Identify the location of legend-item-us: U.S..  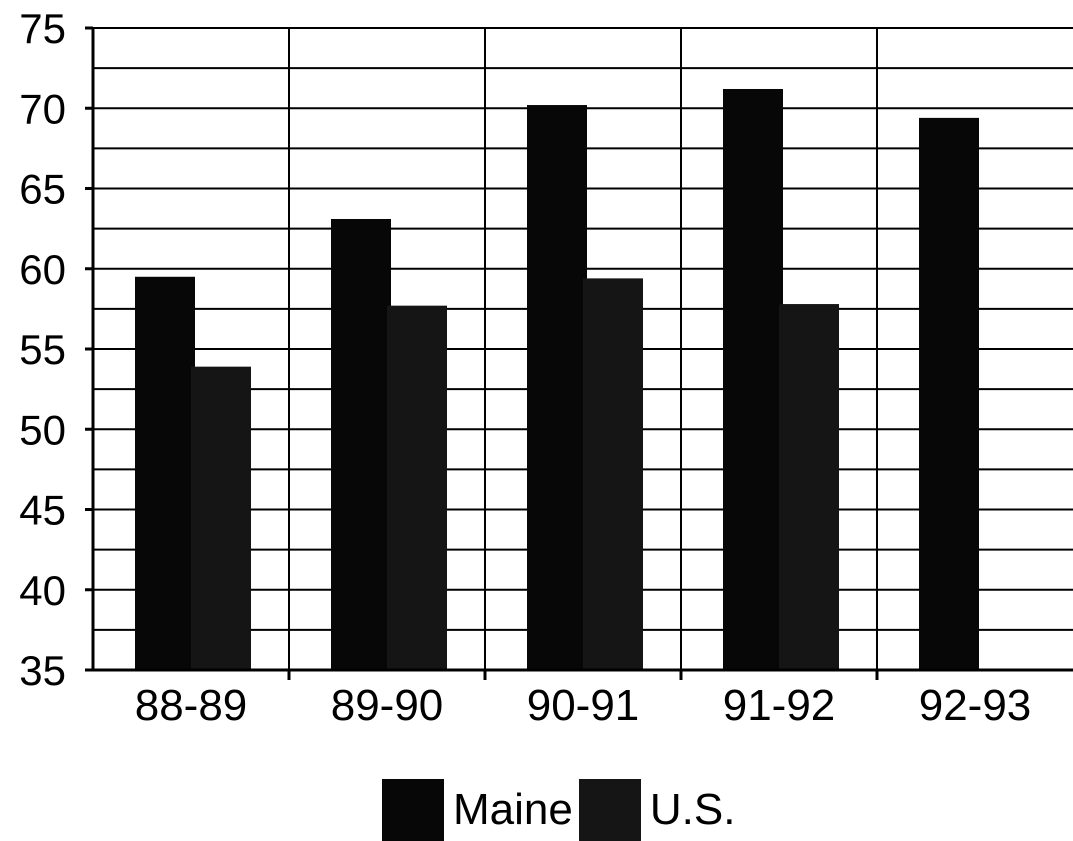
(660, 810).